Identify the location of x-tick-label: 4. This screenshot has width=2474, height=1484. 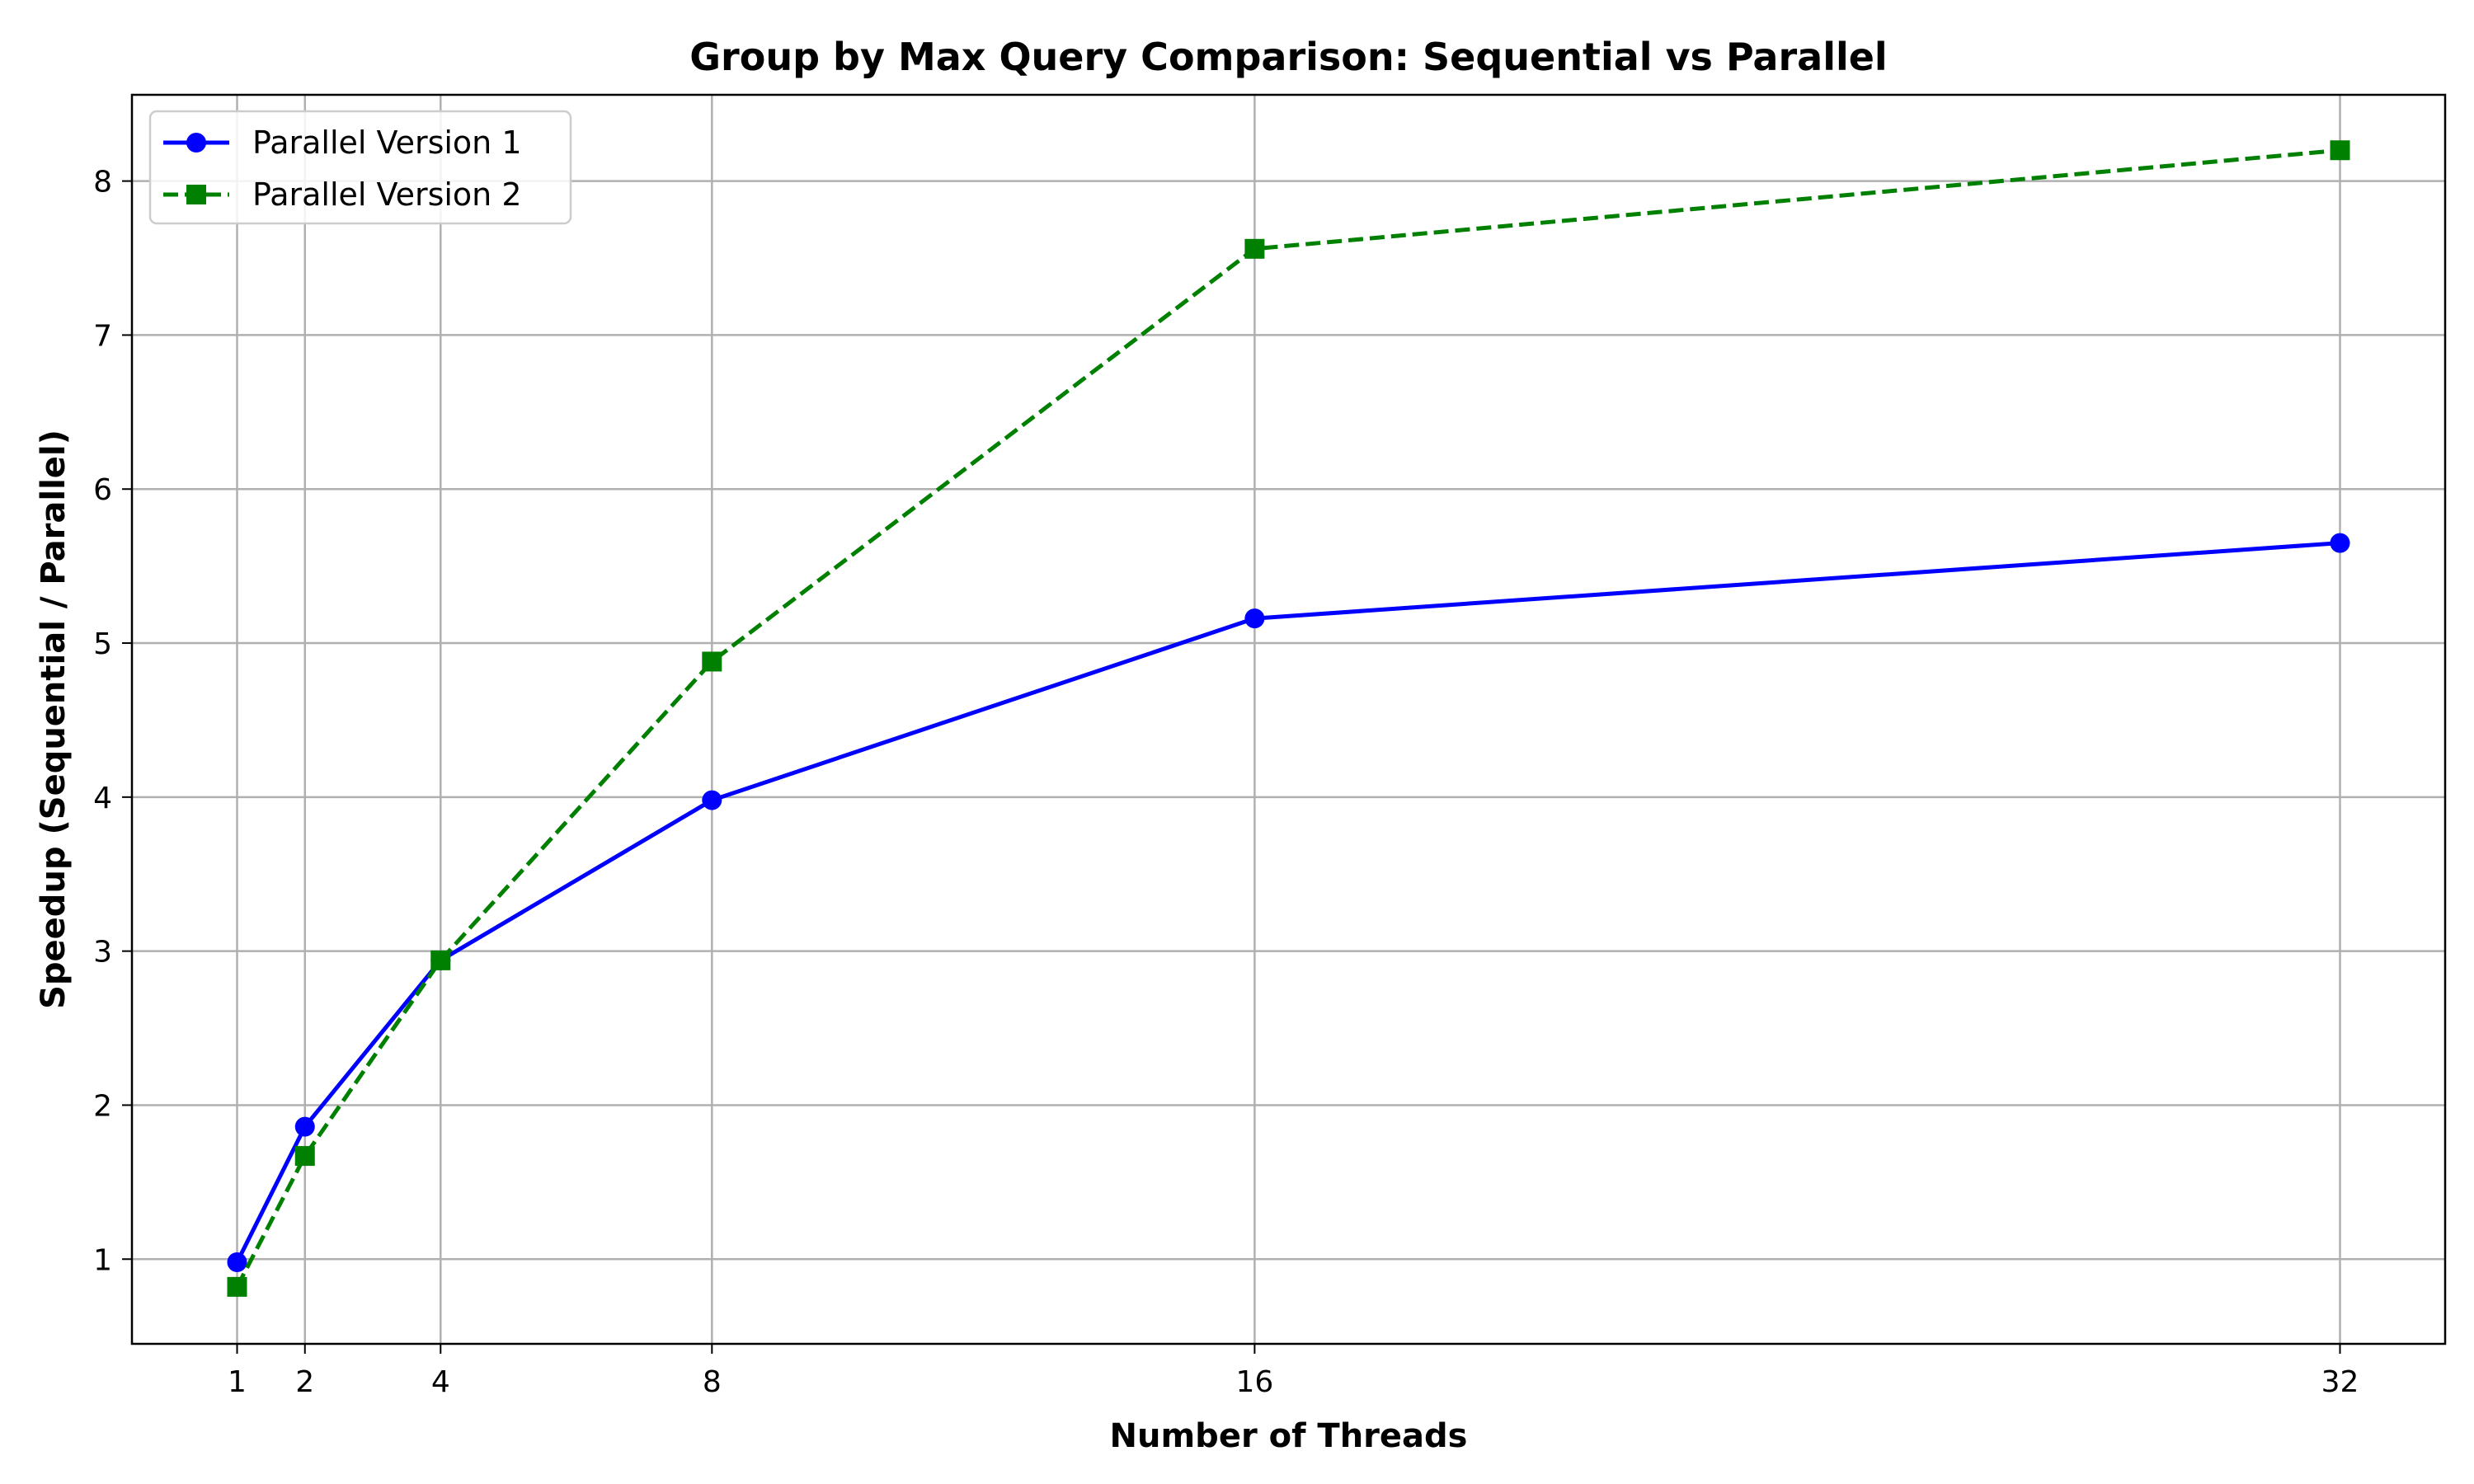
(440, 1382).